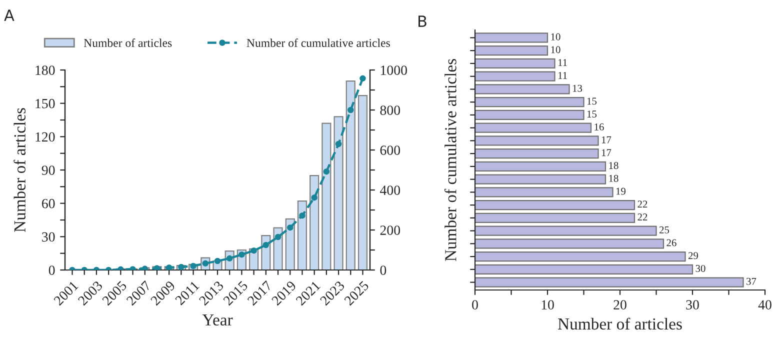 The image size is (773, 340). What do you see at coordinates (51, 270) in the screenshot?
I see `y-tick-label: 0` at bounding box center [51, 270].